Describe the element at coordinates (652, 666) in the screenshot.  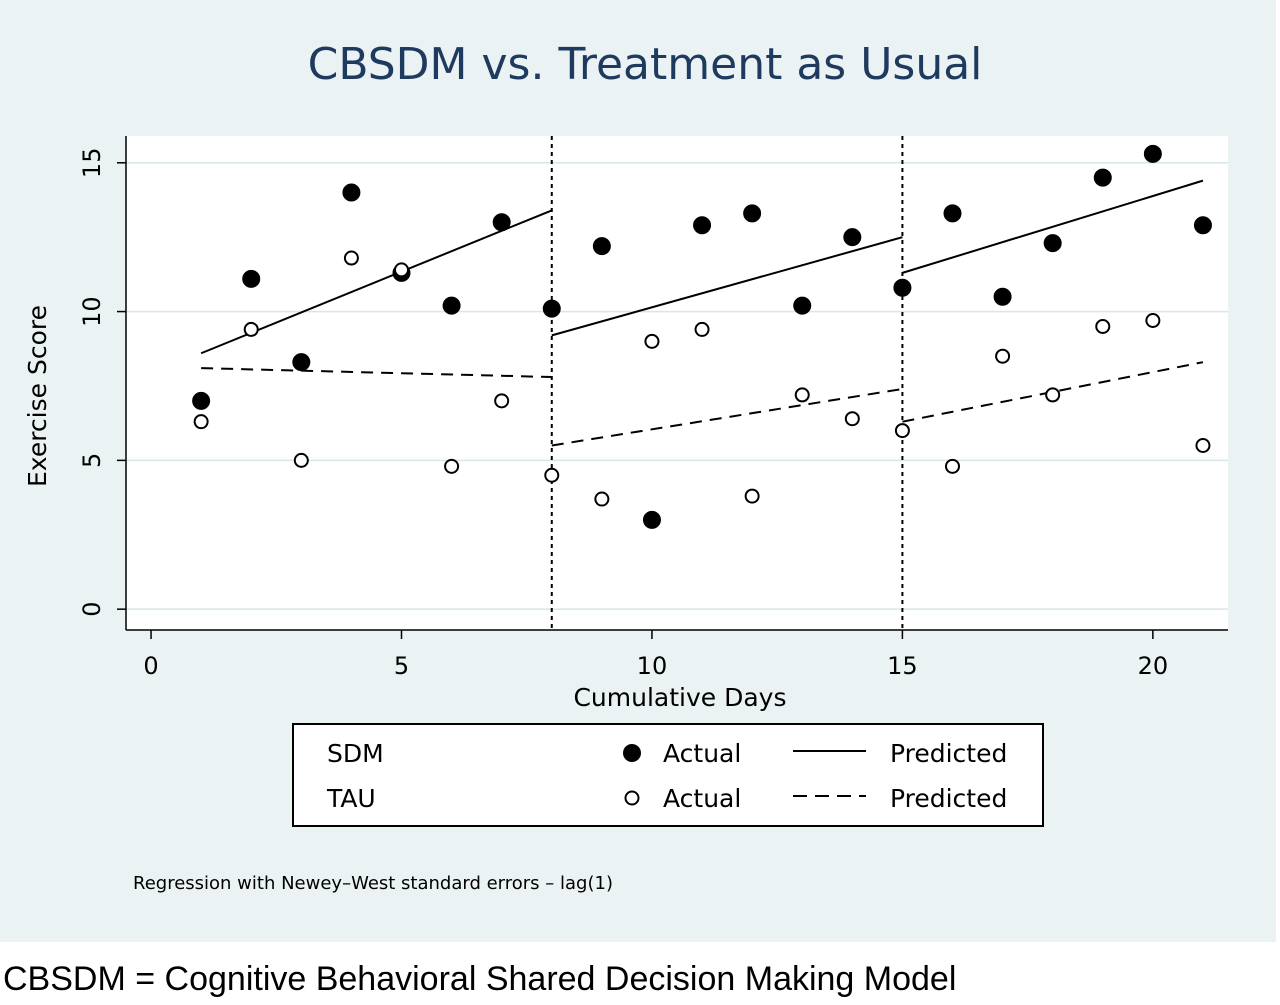
I see `x-tick-label: 10` at that location.